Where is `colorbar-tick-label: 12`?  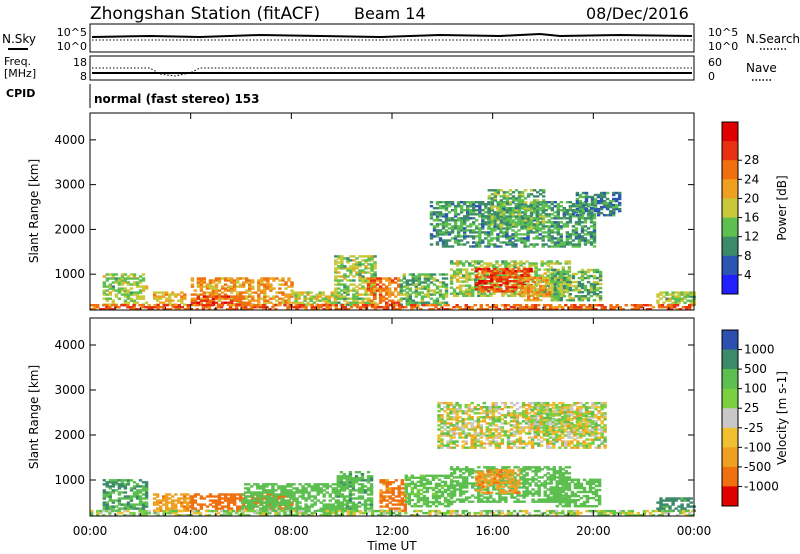 colorbar-tick-label: 12 is located at coordinates (751, 237).